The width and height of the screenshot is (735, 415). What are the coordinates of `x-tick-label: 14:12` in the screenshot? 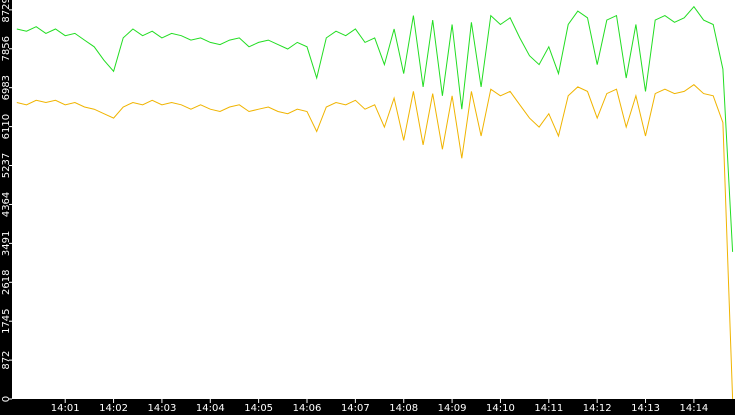 It's located at (597, 408).